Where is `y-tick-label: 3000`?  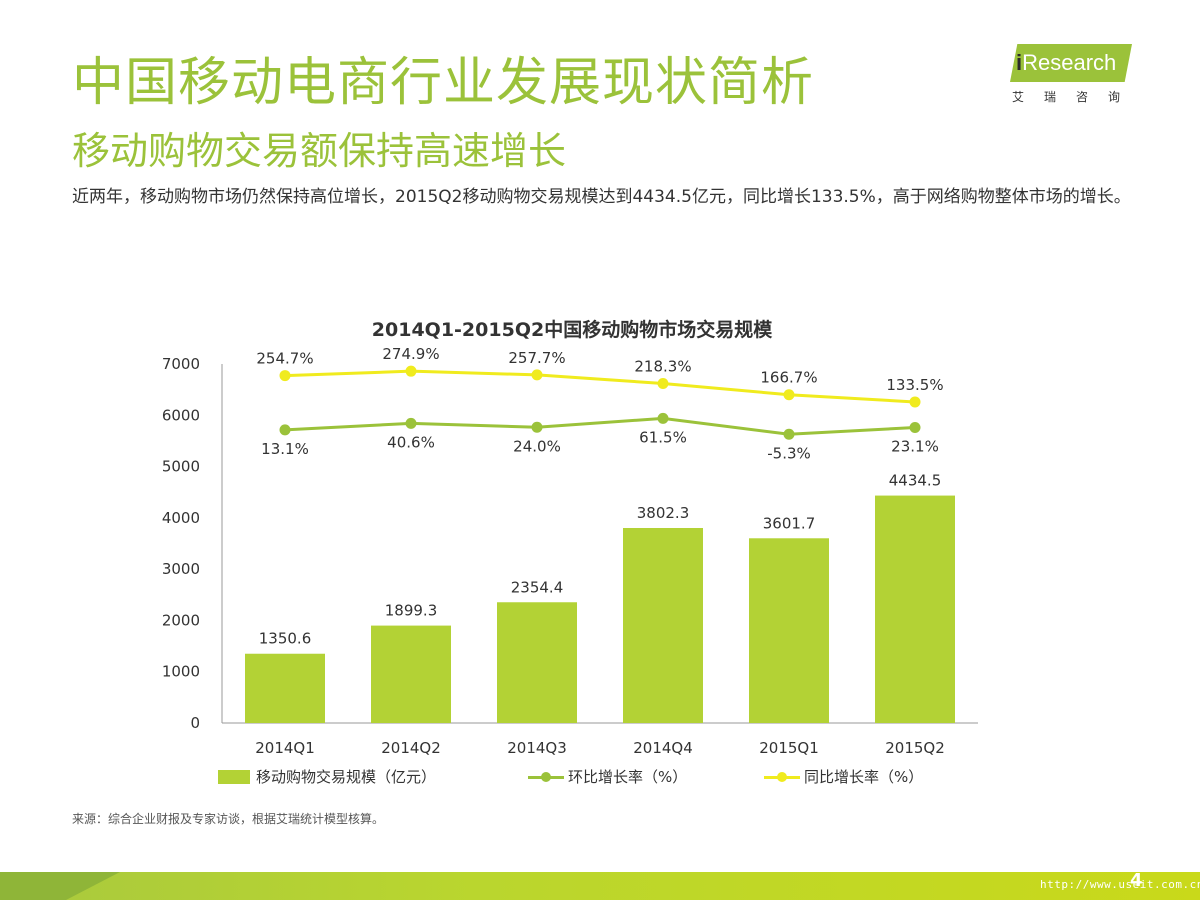 y-tick-label: 3000 is located at coordinates (181, 569).